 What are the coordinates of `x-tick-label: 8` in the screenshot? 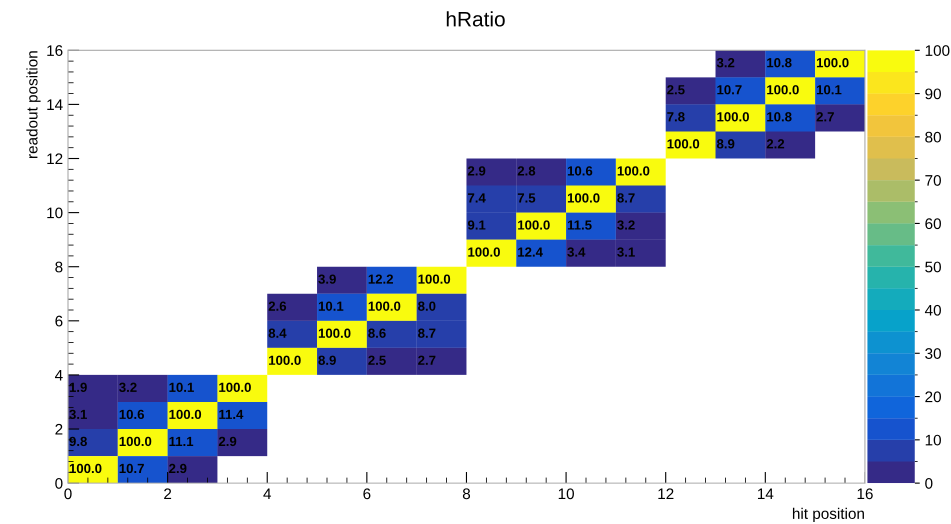 It's located at (466, 494).